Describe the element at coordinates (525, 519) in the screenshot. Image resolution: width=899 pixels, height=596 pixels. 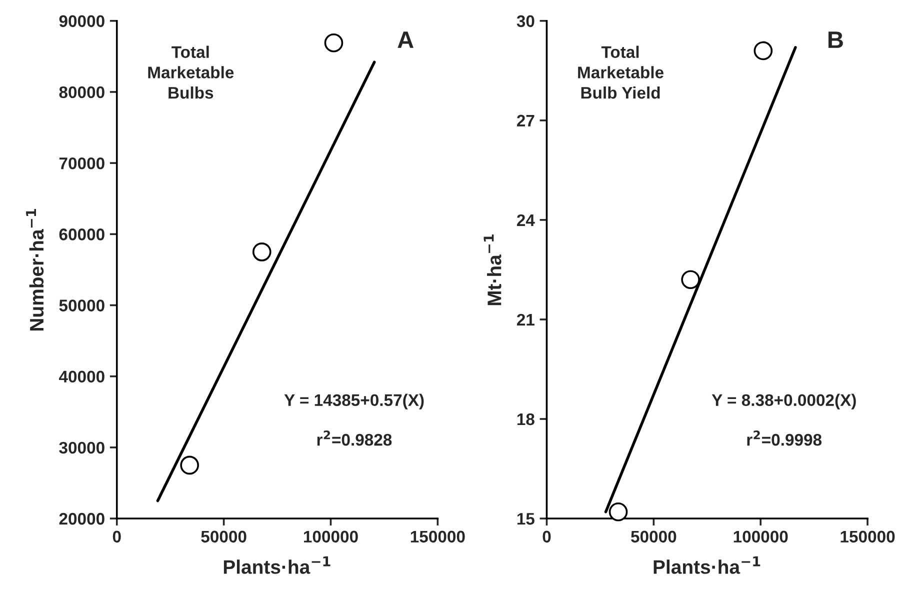
I see `y-tick-label: 15` at that location.